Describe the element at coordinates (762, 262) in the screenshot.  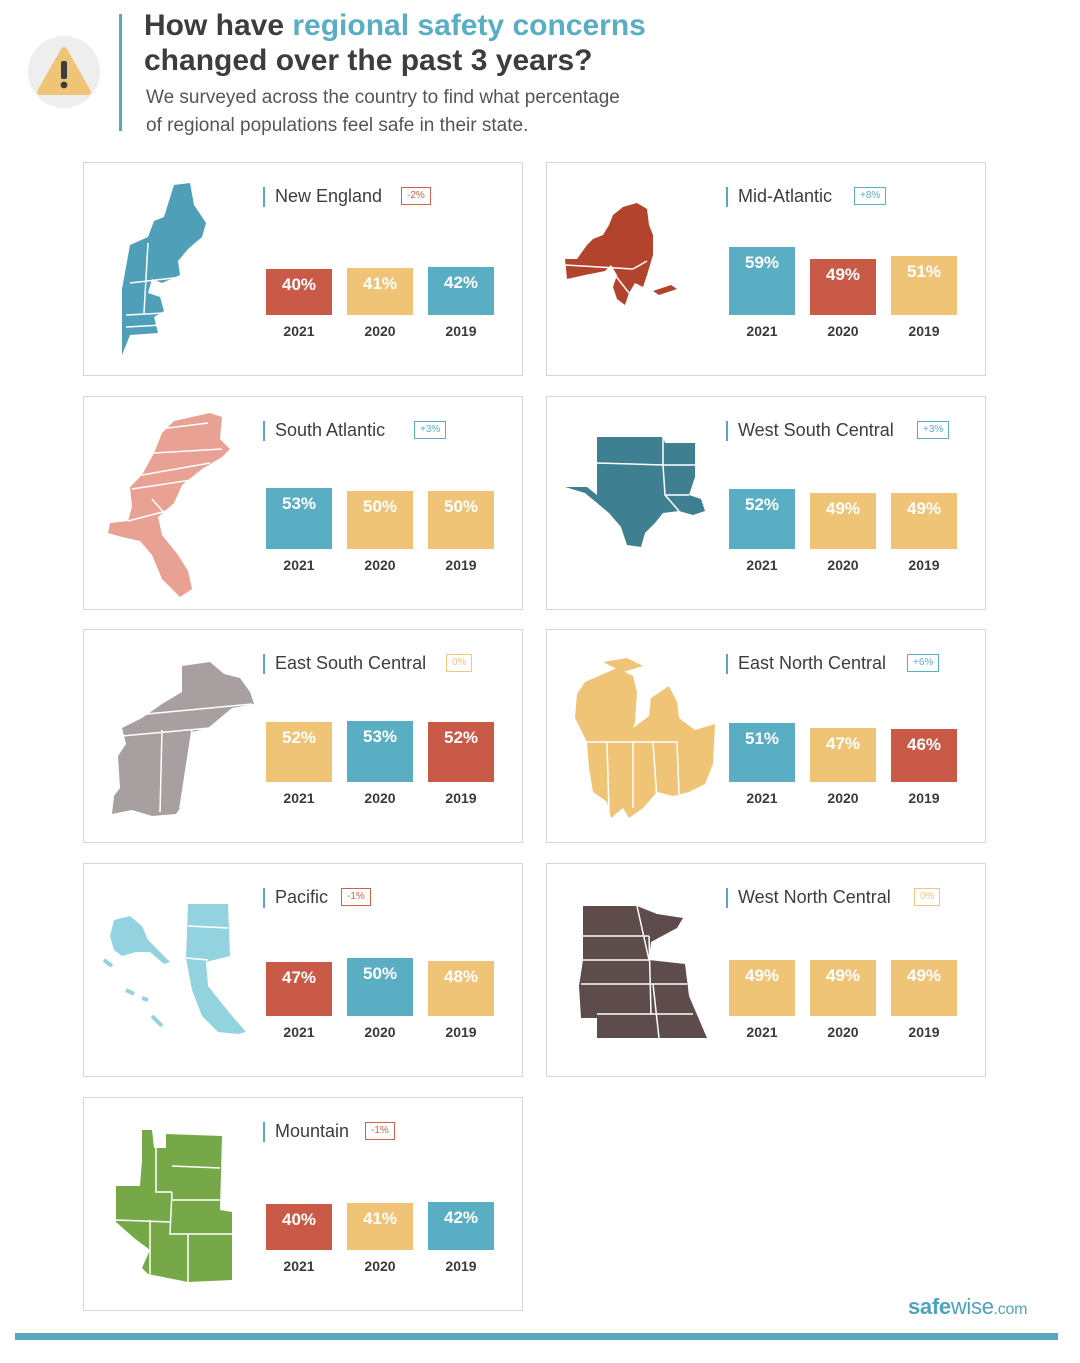
I see `bar-value-label: 59%` at that location.